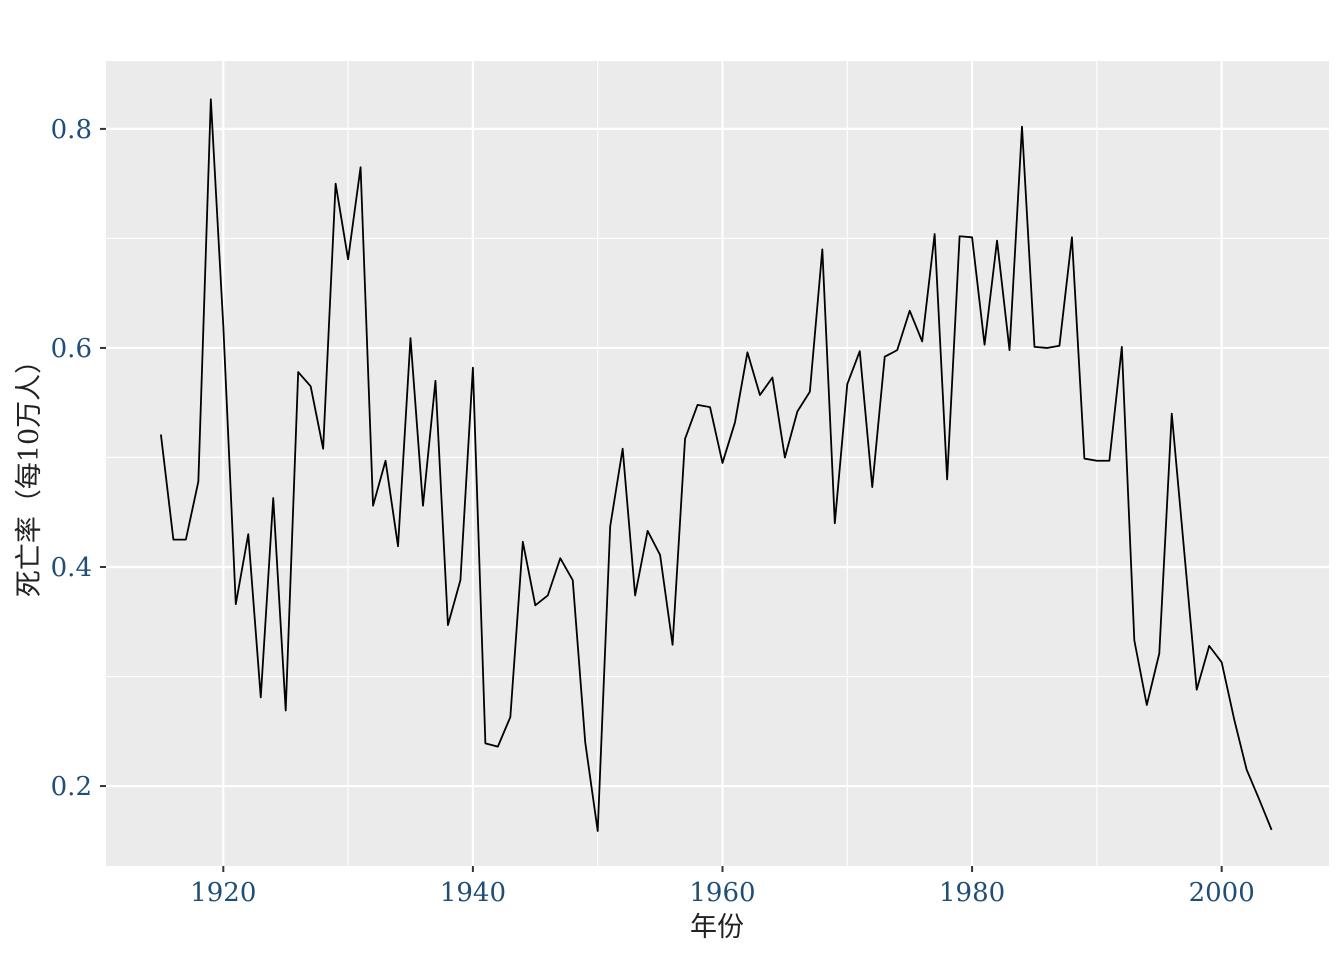 This screenshot has width=1344, height=960. I want to click on x-axis-ticks: 1920 1940 1960 1980 2000, so click(722, 887).